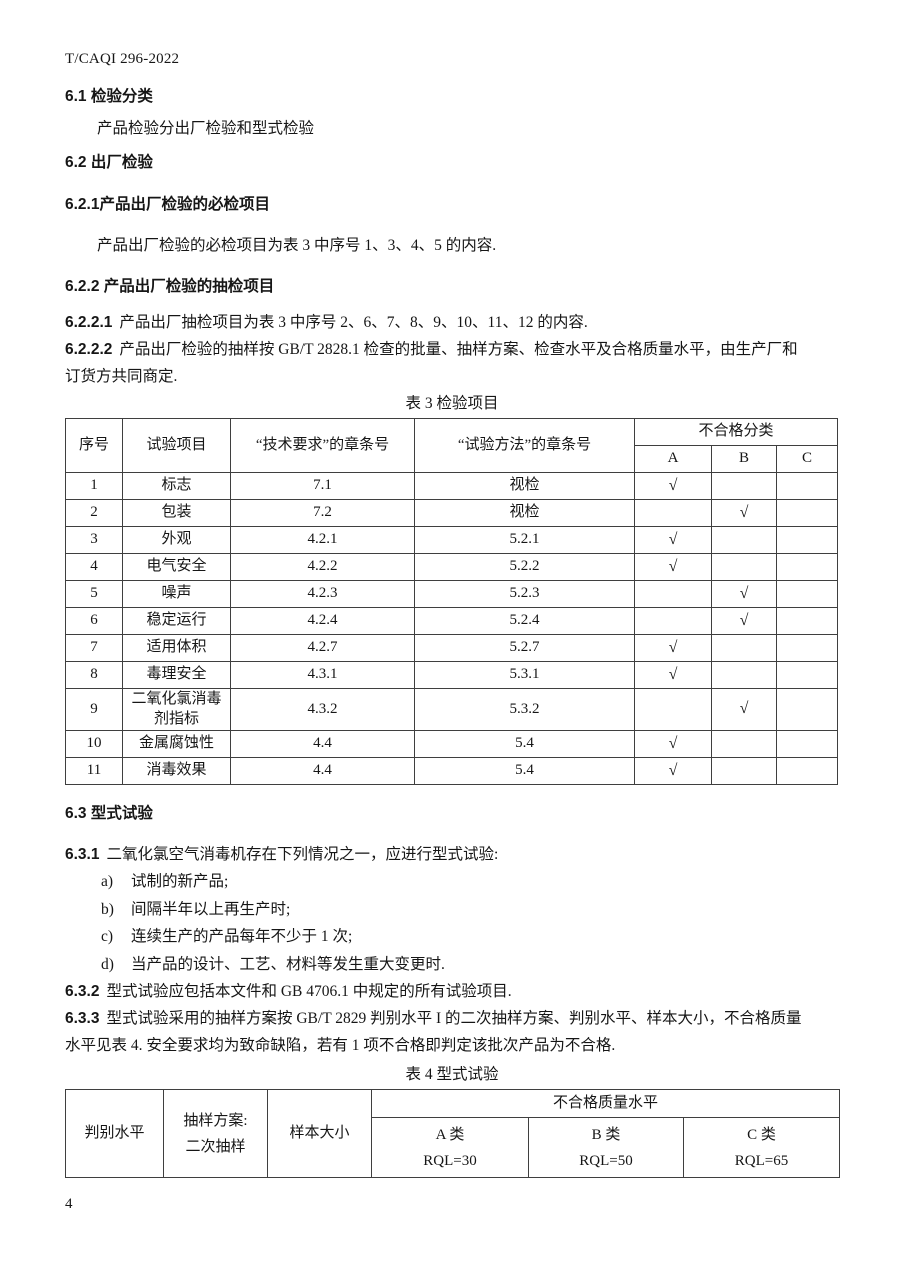 The height and width of the screenshot is (1273, 900). What do you see at coordinates (176, 540) in the screenshot?
I see `cell-item: 外观` at bounding box center [176, 540].